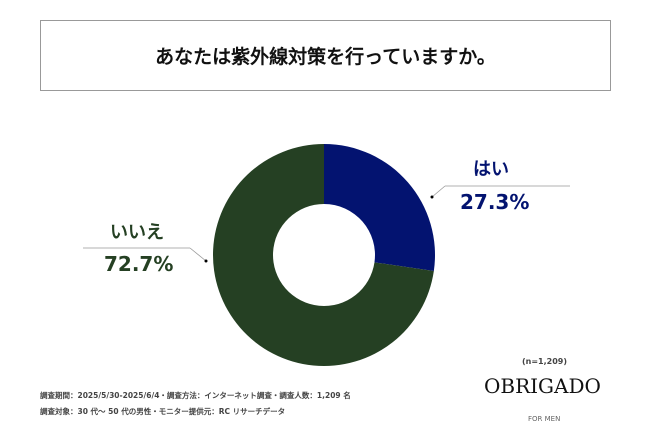 This screenshot has width=650, height=434. What do you see at coordinates (432, 197) in the screenshot?
I see `leader-dot-yes` at bounding box center [432, 197].